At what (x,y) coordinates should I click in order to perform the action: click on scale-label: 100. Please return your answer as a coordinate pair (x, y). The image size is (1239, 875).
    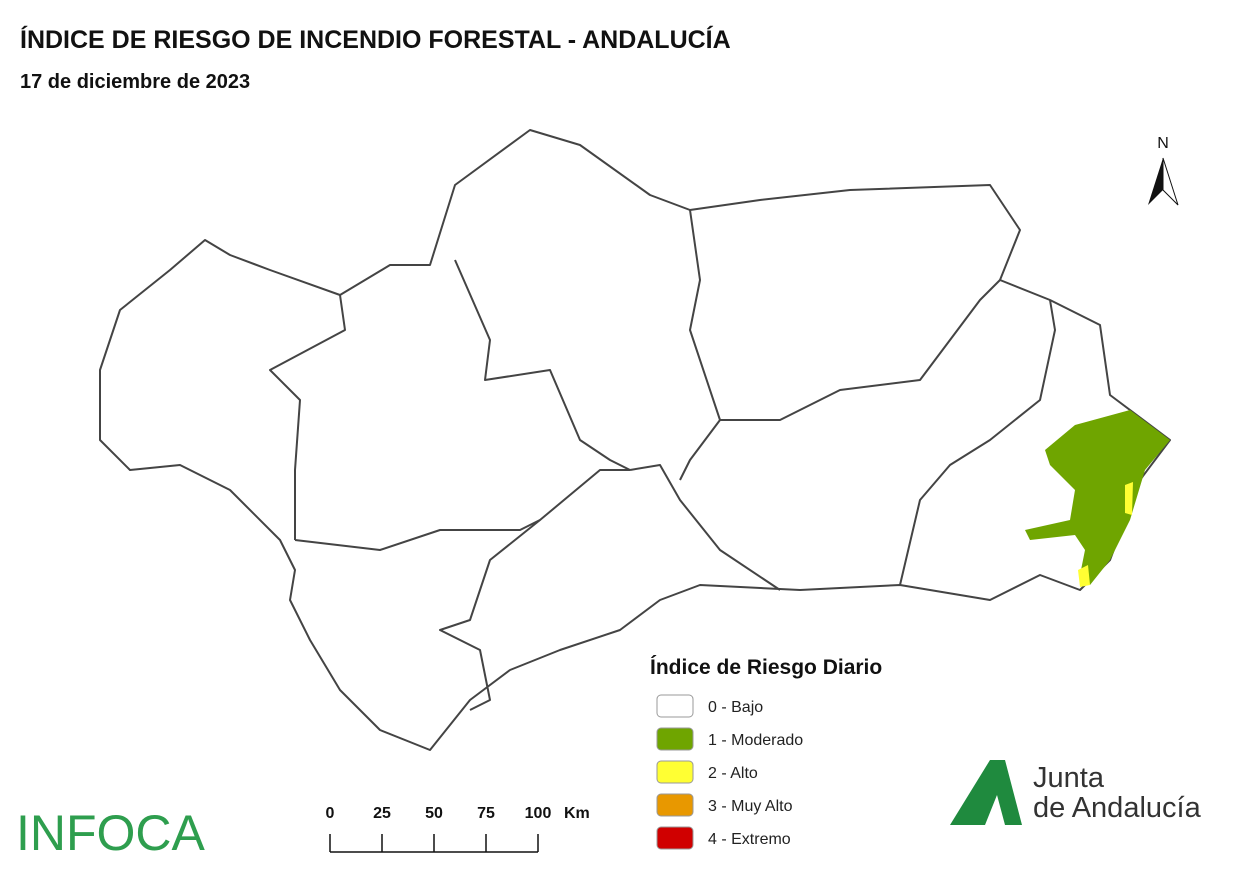
    Looking at the image, I should click on (538, 813).